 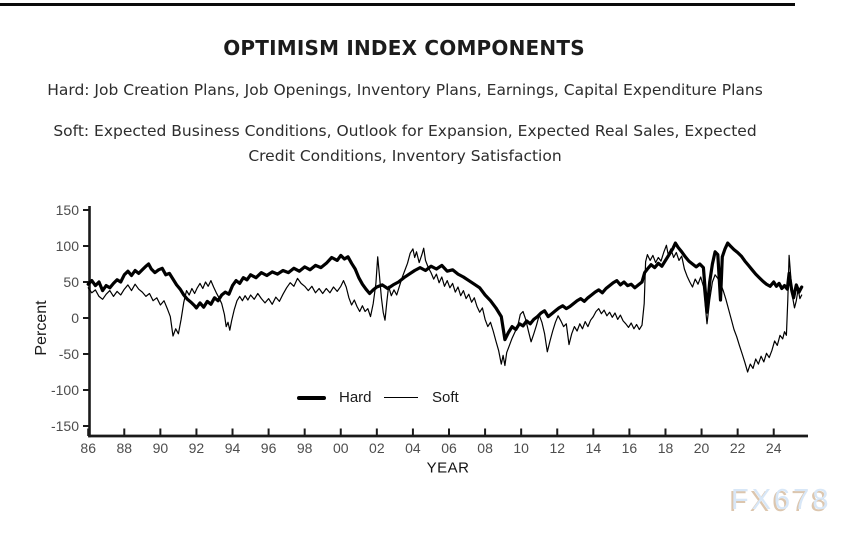 I want to click on y-tick-label: 50, so click(x=71, y=282).